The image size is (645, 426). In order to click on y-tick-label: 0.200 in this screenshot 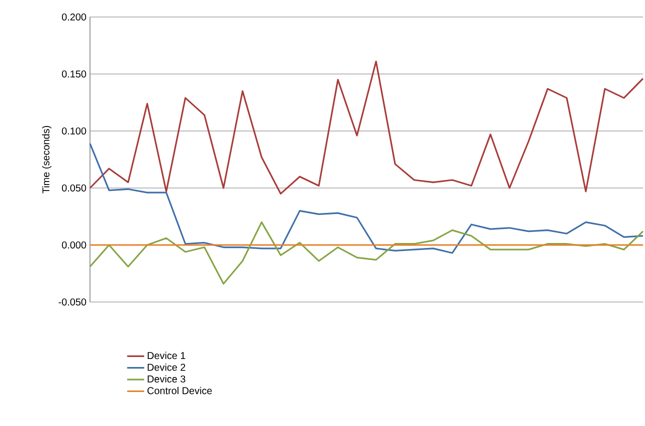, I will do `click(74, 17)`.